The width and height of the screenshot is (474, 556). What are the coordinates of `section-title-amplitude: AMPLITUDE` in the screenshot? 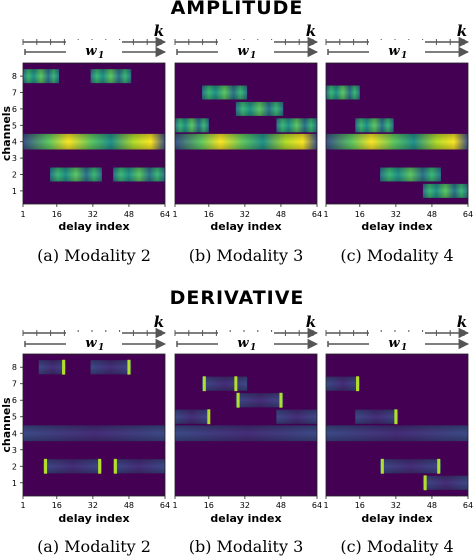 It's located at (237, 9).